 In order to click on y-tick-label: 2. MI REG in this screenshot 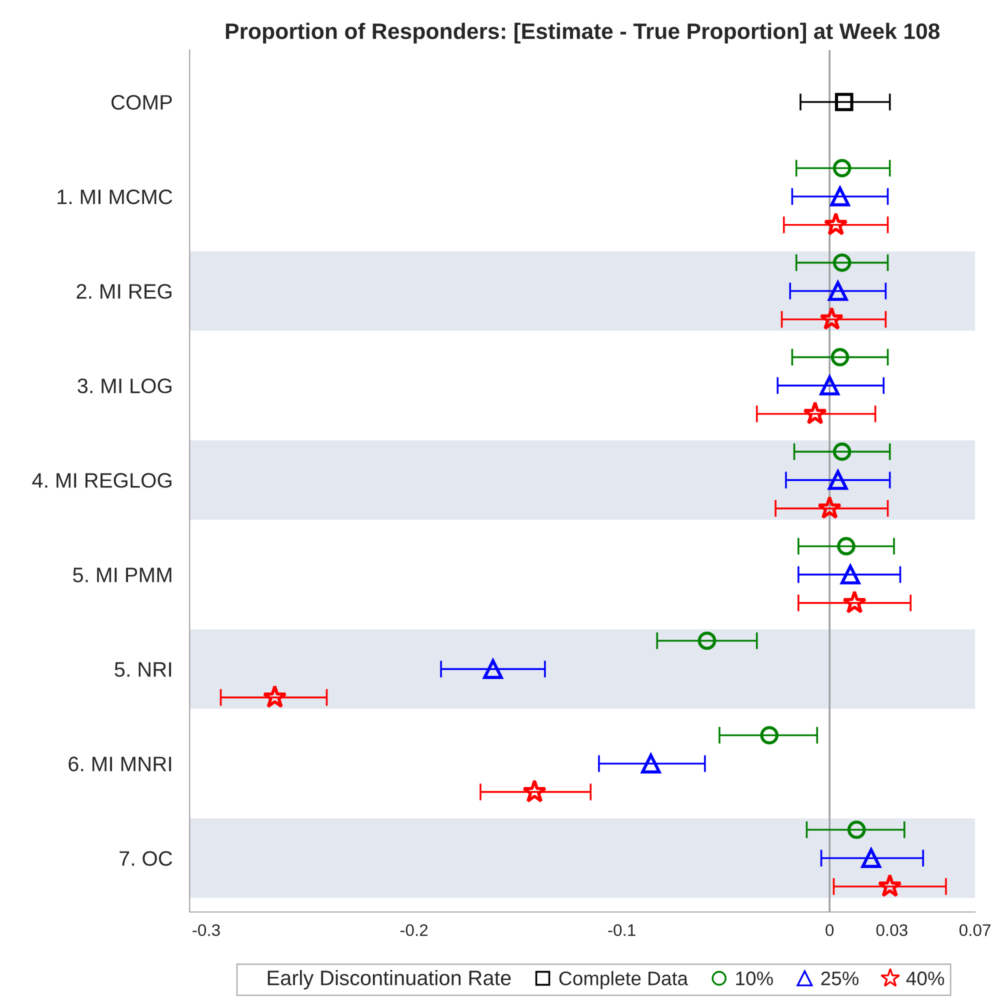, I will do `click(124, 291)`.